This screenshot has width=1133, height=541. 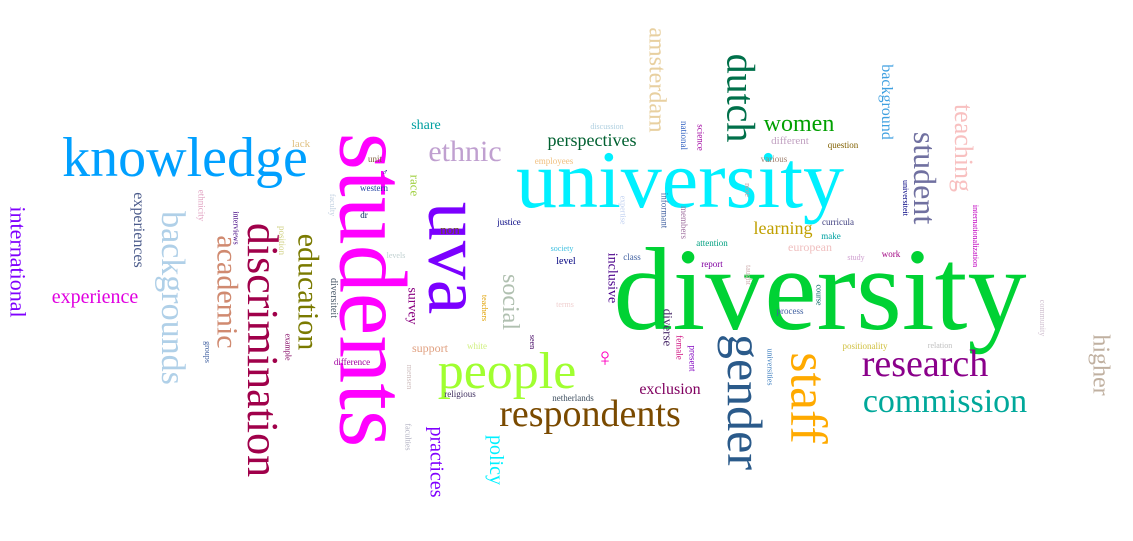 What do you see at coordinates (656, 80) in the screenshot?
I see `word-amsterdam: amsterdam` at bounding box center [656, 80].